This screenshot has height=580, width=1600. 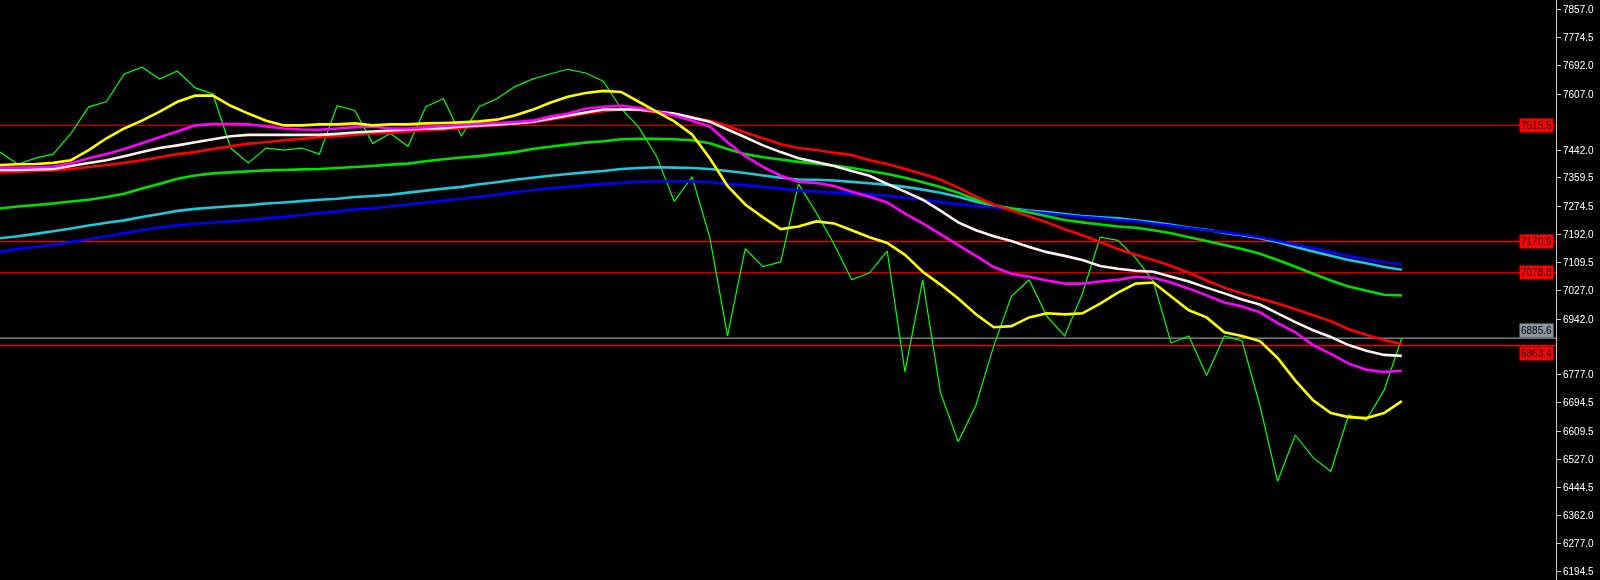 What do you see at coordinates (1579, 290) in the screenshot?
I see `y-tick-label: 7027.0` at bounding box center [1579, 290].